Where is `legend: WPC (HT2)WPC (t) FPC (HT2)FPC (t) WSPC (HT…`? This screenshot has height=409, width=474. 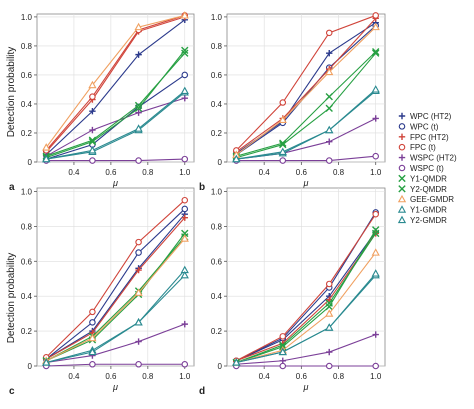 legend: WPC (HT2)WPC (t) FPC (HT2)FPC (t) WSPC (HT… is located at coordinates (427, 168).